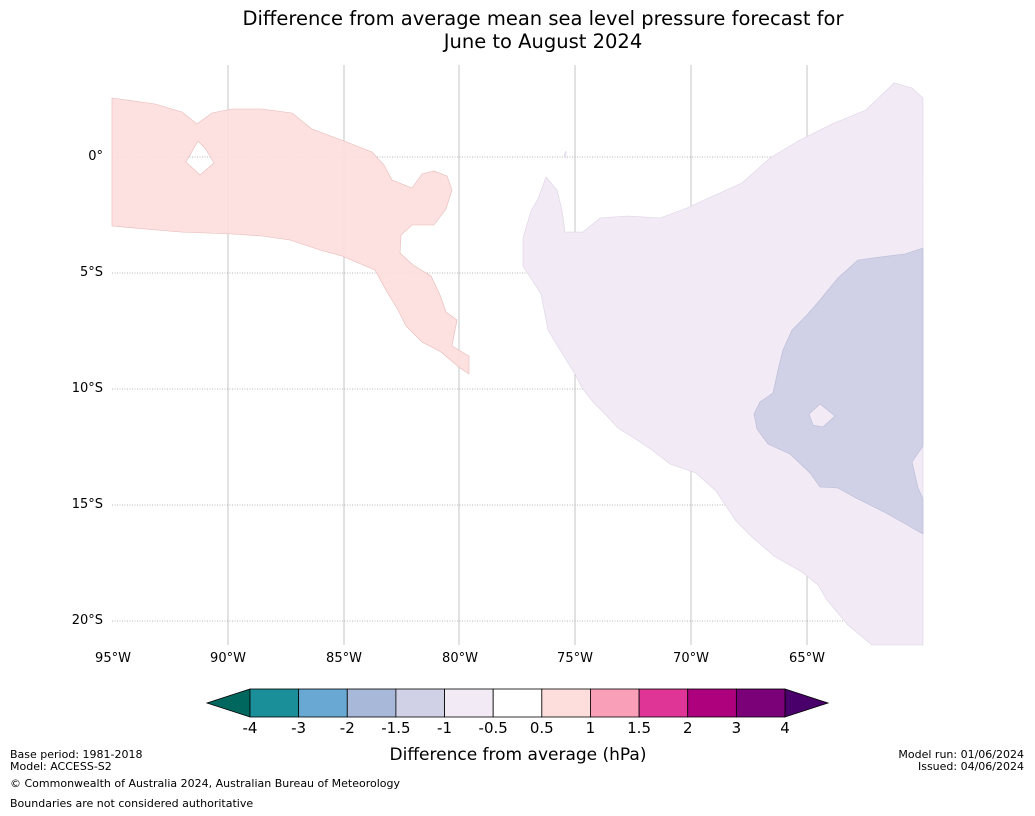  I want to click on base-period: Base period: 1981-2018, so click(76, 754).